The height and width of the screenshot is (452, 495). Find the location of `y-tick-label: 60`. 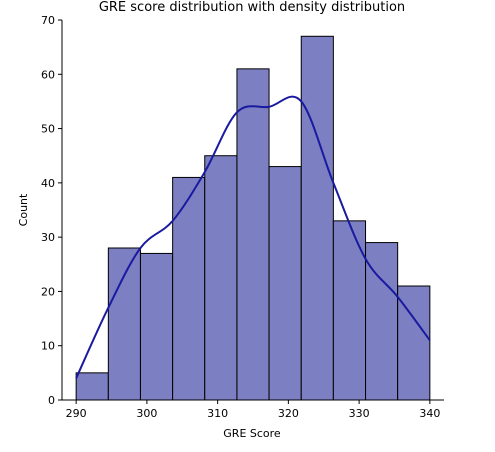

y-tick-label: 60 is located at coordinates (48, 74).